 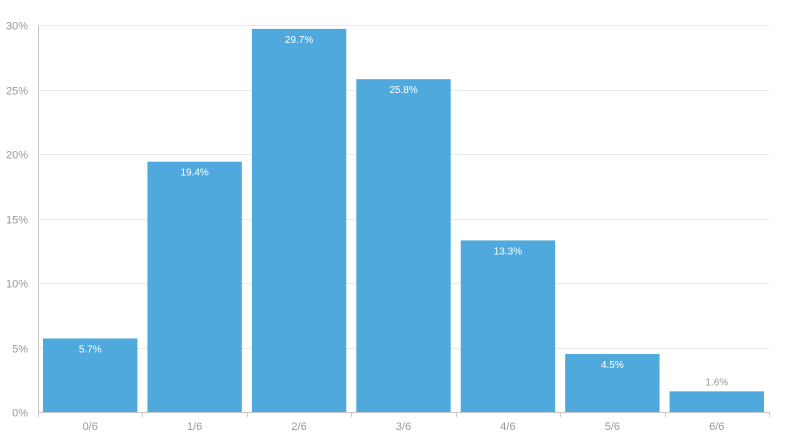 I want to click on bar-value-label: 19.4%, so click(x=194, y=173).